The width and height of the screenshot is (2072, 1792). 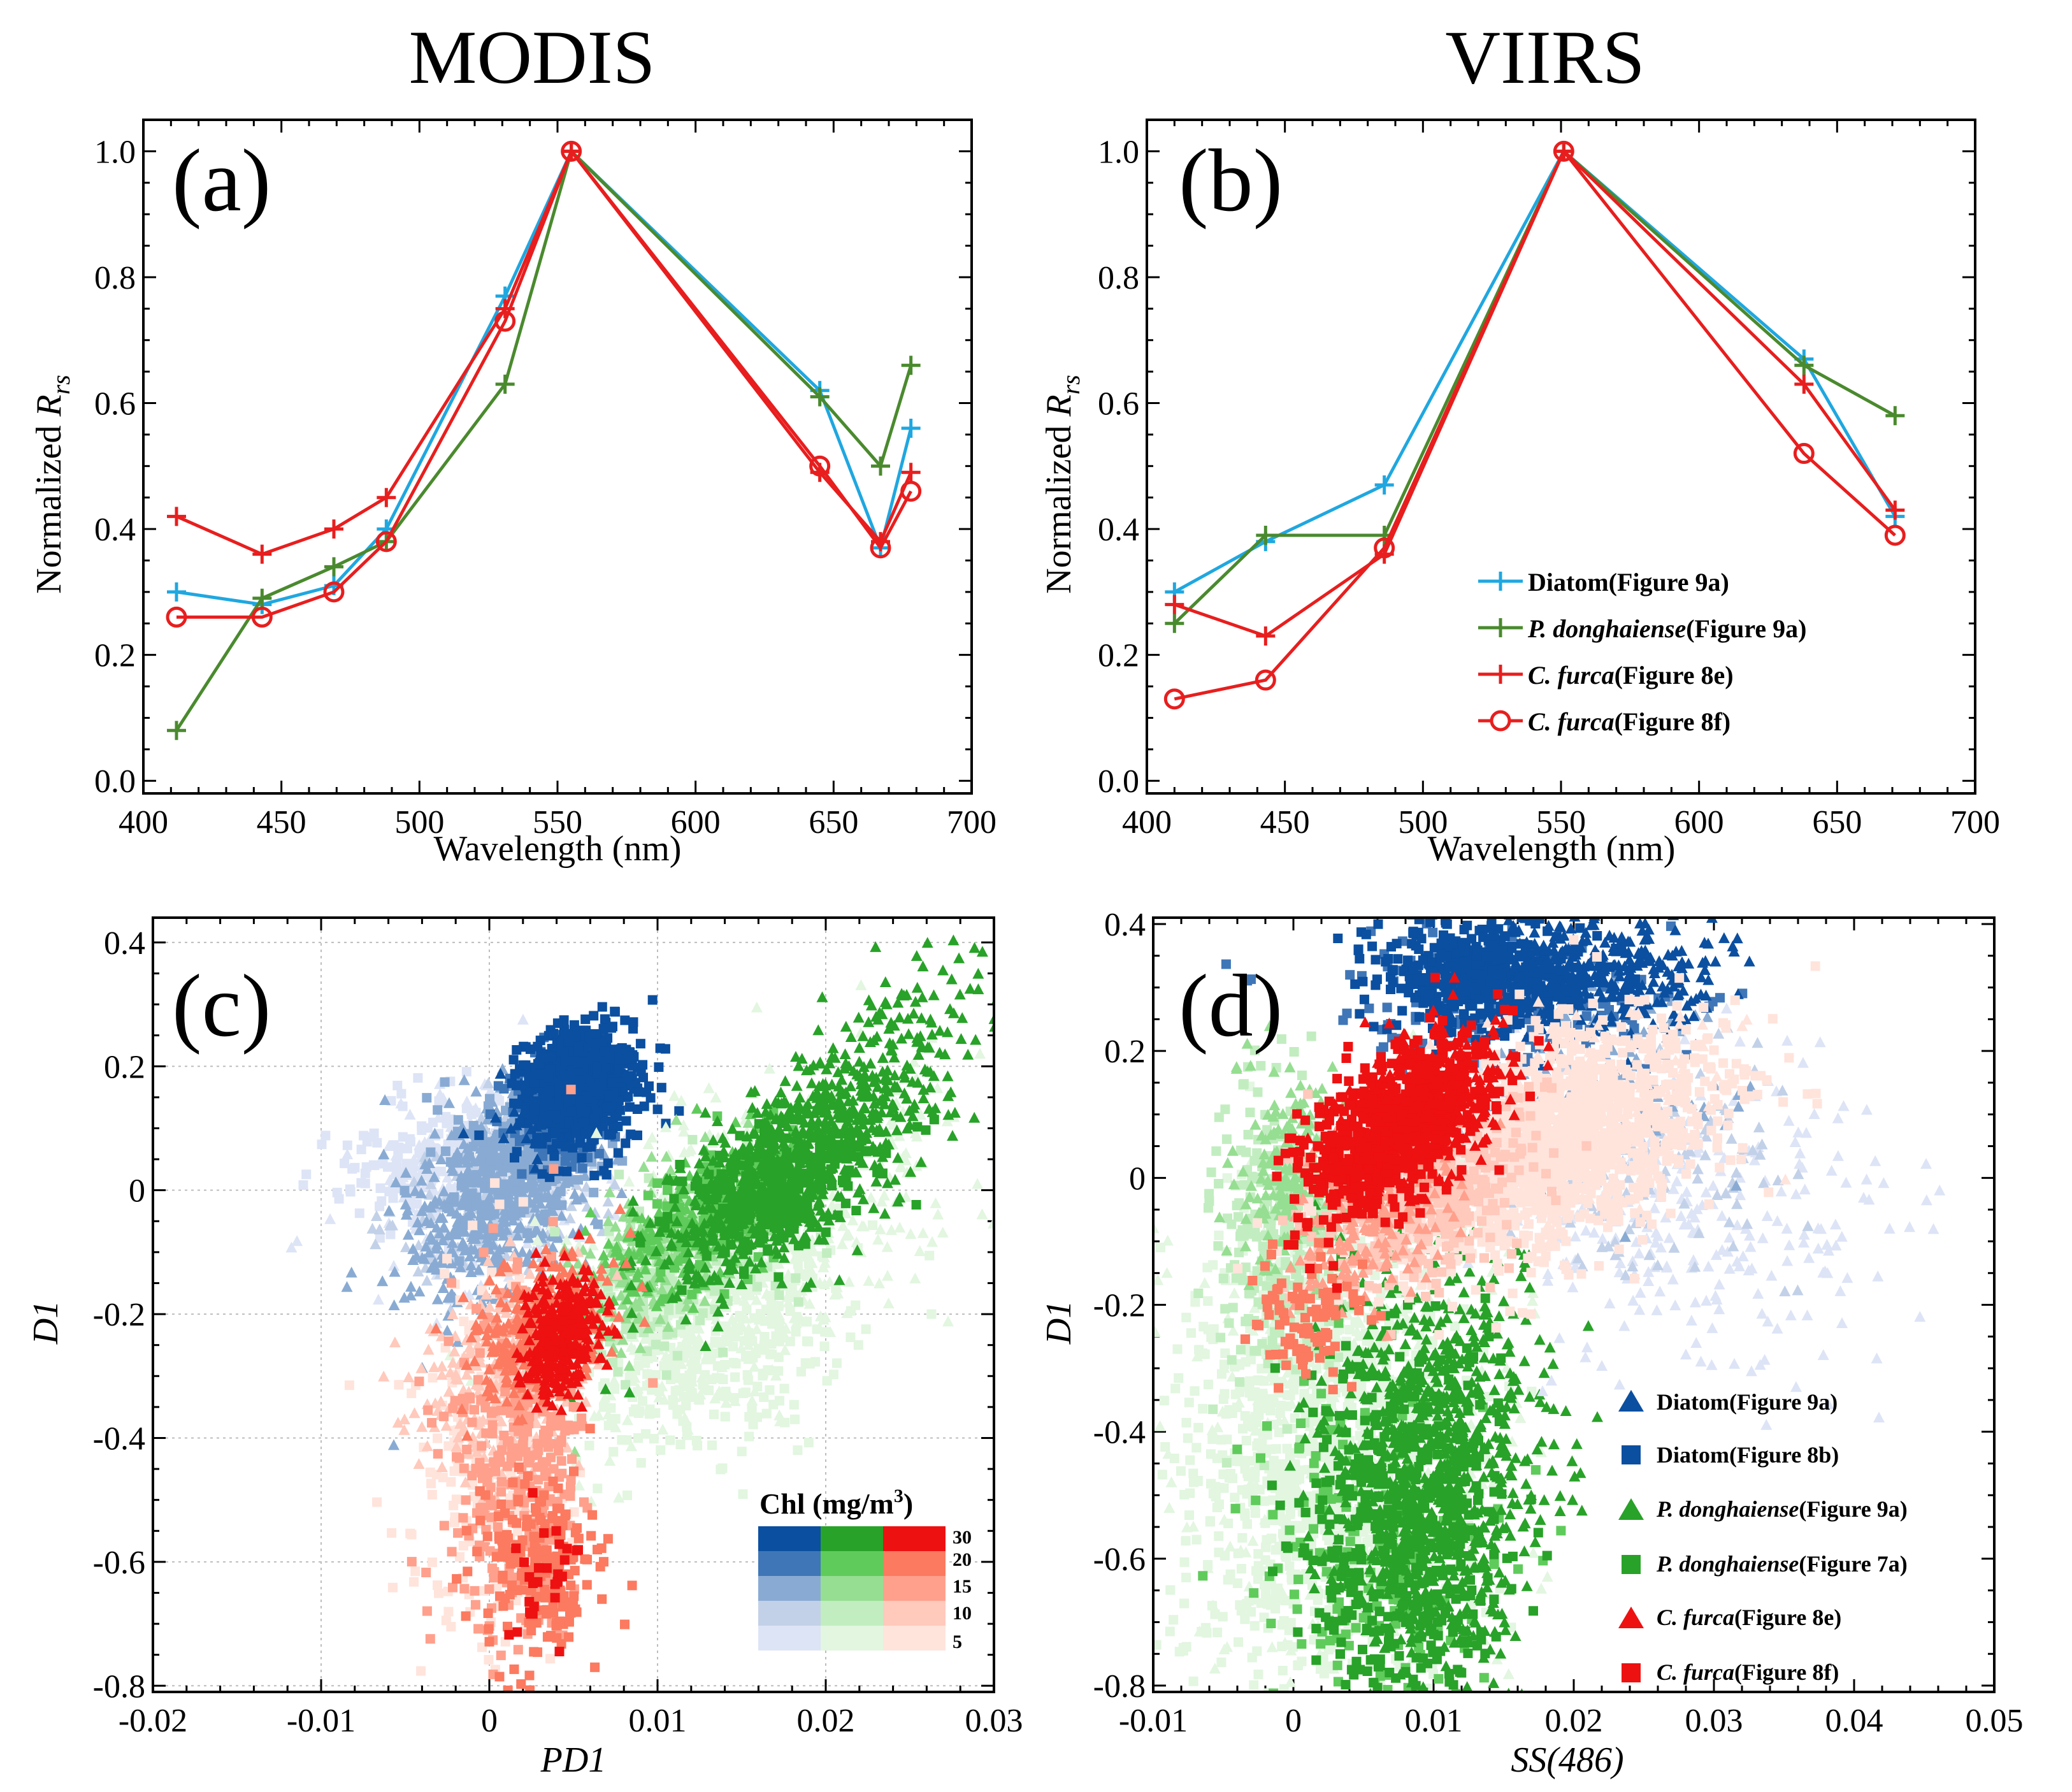 I want to click on x-tick-label-c: 0.03, so click(x=994, y=1721).